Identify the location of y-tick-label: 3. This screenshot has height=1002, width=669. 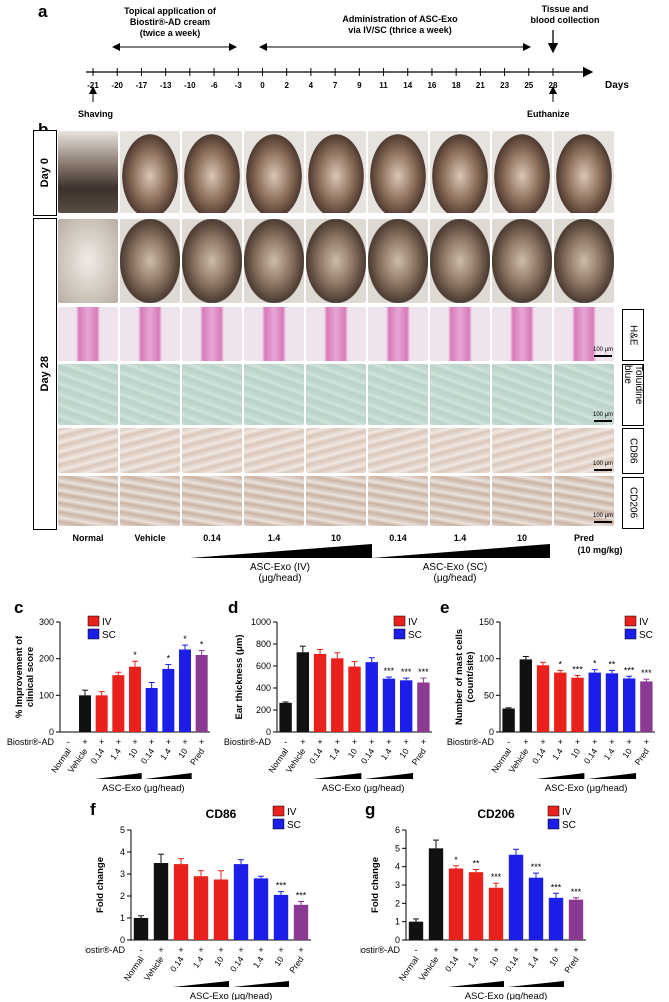
(397, 885).